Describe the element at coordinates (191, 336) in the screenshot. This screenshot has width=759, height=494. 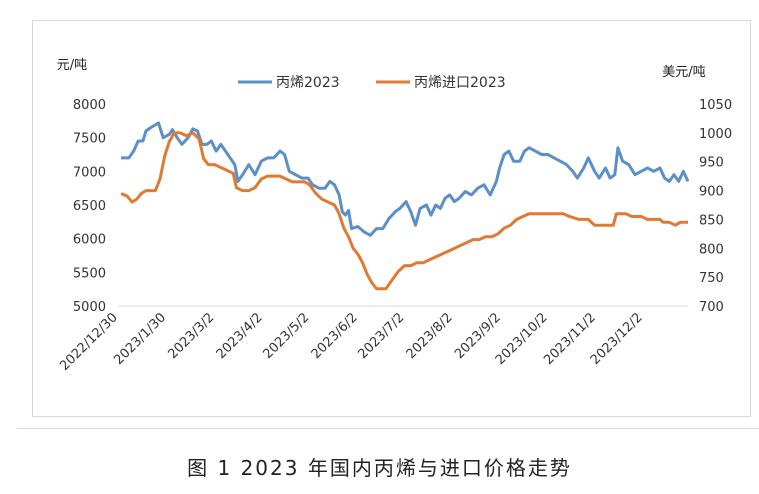
I see `x-tick-label: 2023/3/2` at that location.